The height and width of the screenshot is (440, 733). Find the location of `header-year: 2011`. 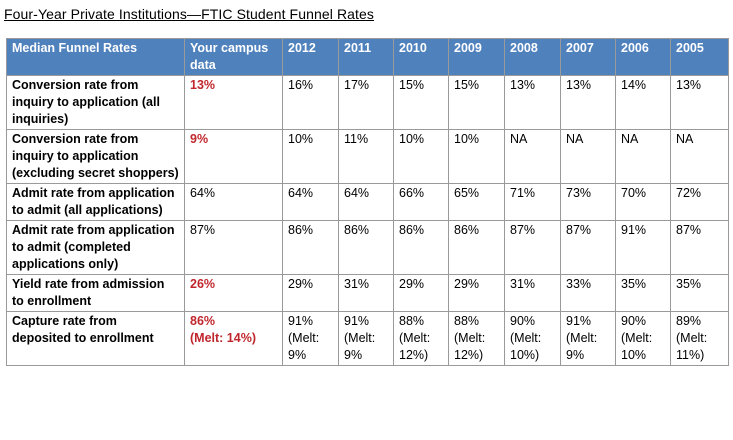

header-year: 2011 is located at coordinates (366, 57).